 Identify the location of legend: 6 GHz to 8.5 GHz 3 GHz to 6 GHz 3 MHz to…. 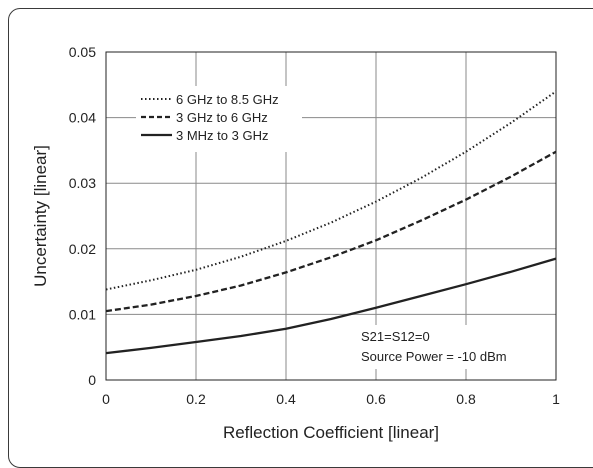
(219, 119).